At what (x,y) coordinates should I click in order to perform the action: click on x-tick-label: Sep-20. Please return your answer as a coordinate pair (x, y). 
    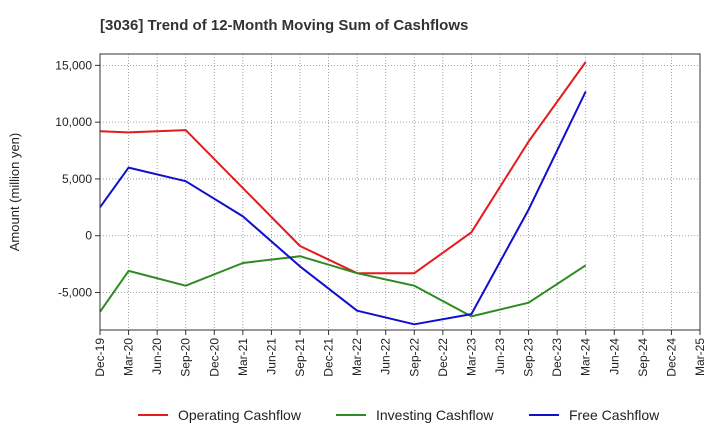
    Looking at the image, I should click on (186, 357).